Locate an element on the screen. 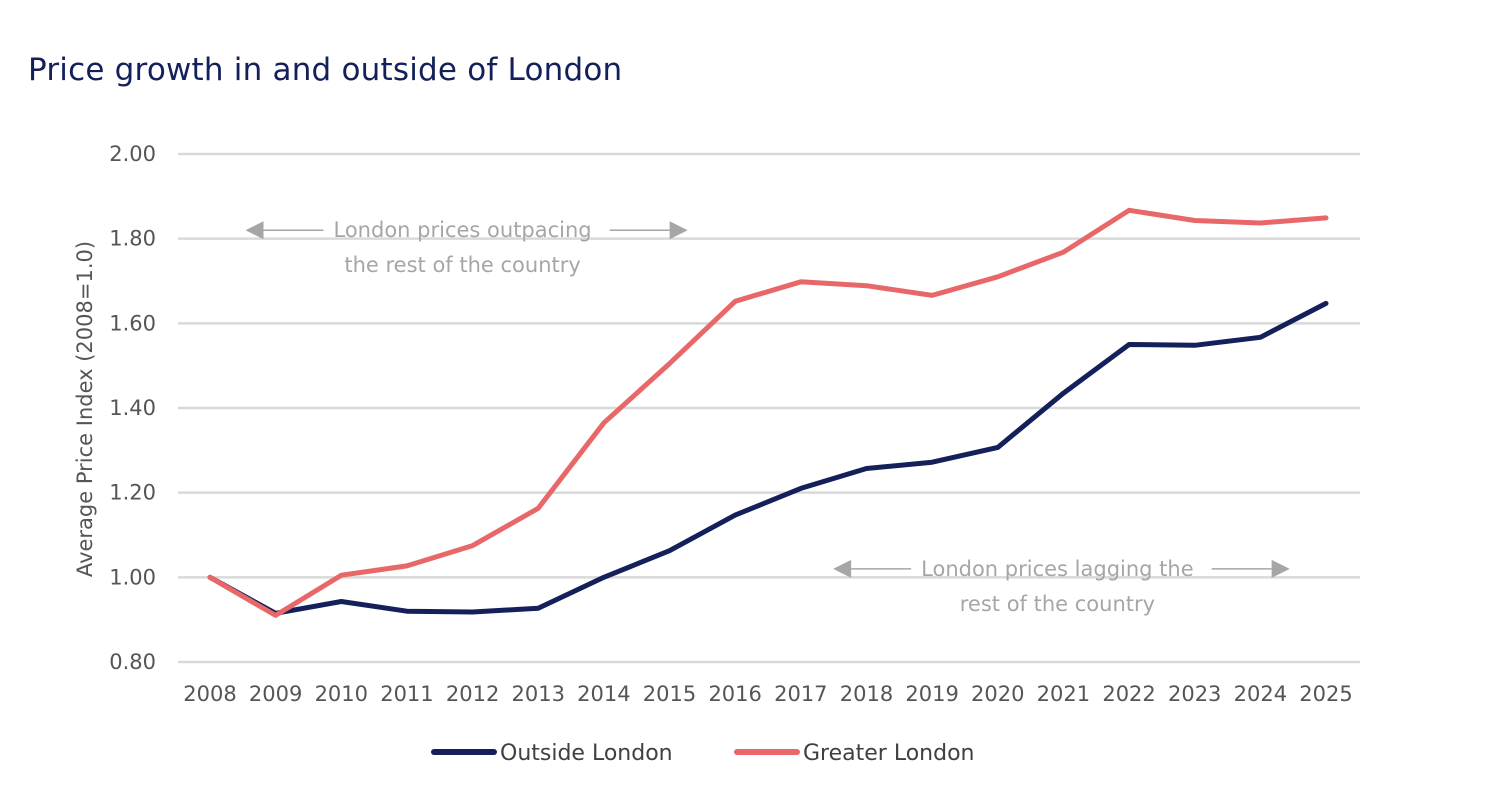 The height and width of the screenshot is (806, 1494). x-tick-label: 2020 is located at coordinates (997, 694).